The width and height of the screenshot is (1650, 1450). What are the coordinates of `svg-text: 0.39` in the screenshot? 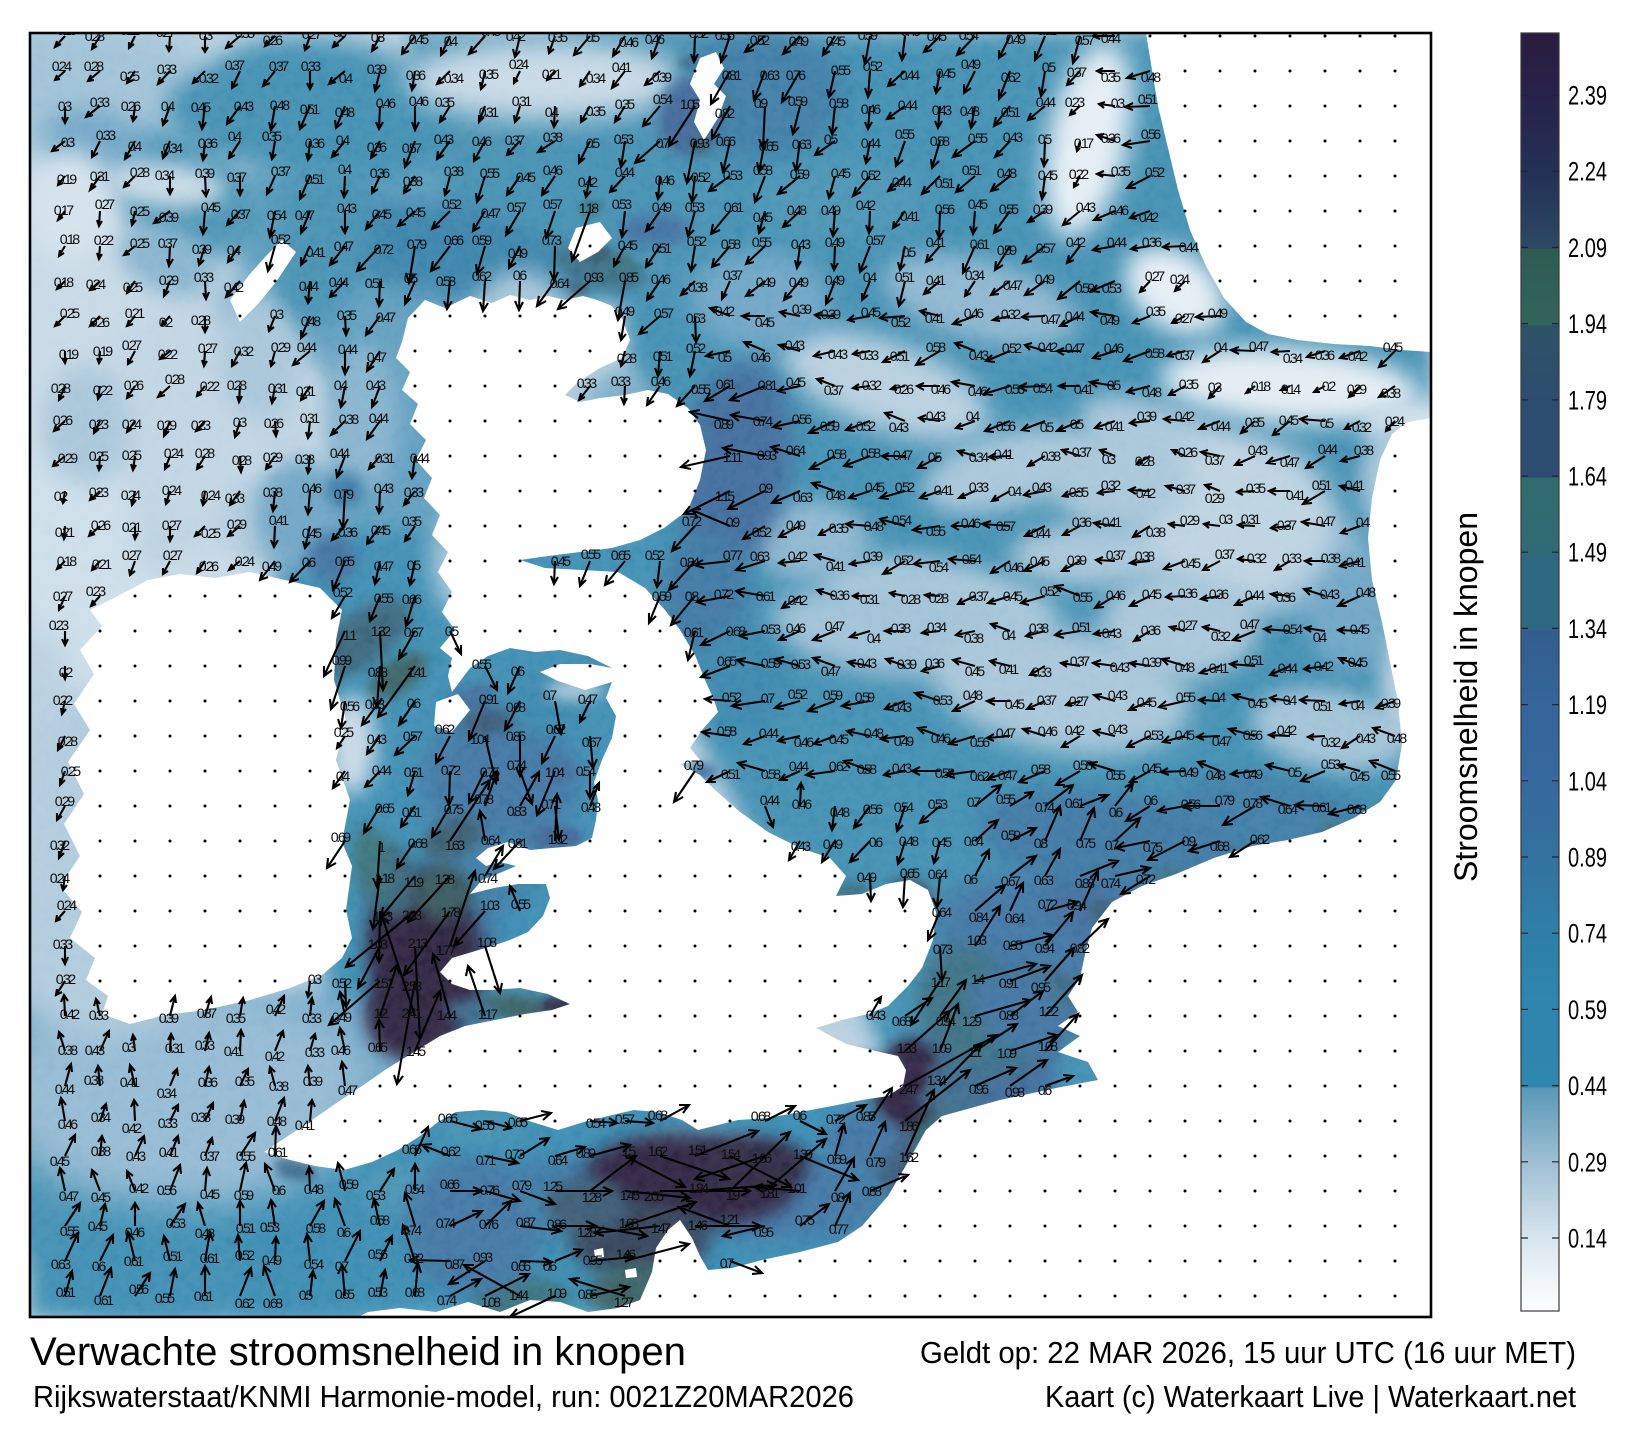 It's located at (831, 315).